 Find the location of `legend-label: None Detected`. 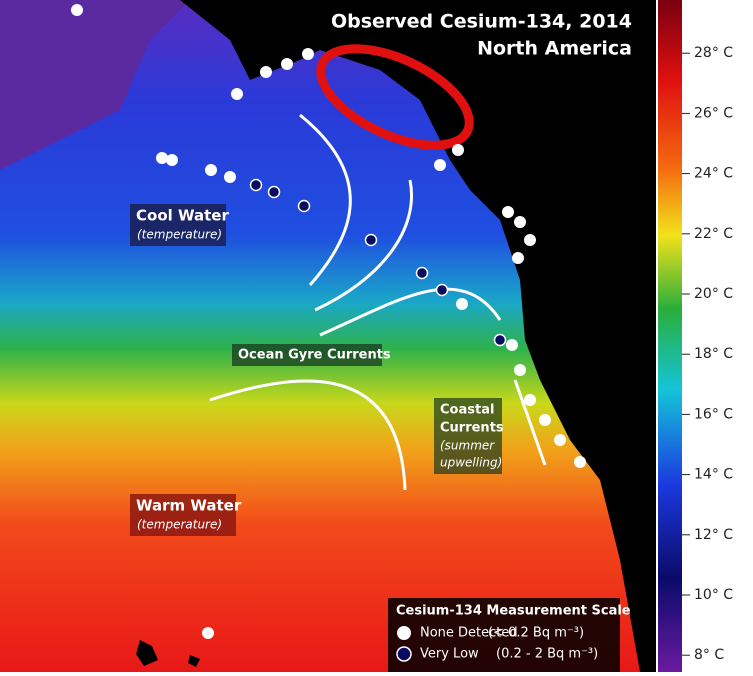

legend-label: None Detected is located at coordinates (469, 633).